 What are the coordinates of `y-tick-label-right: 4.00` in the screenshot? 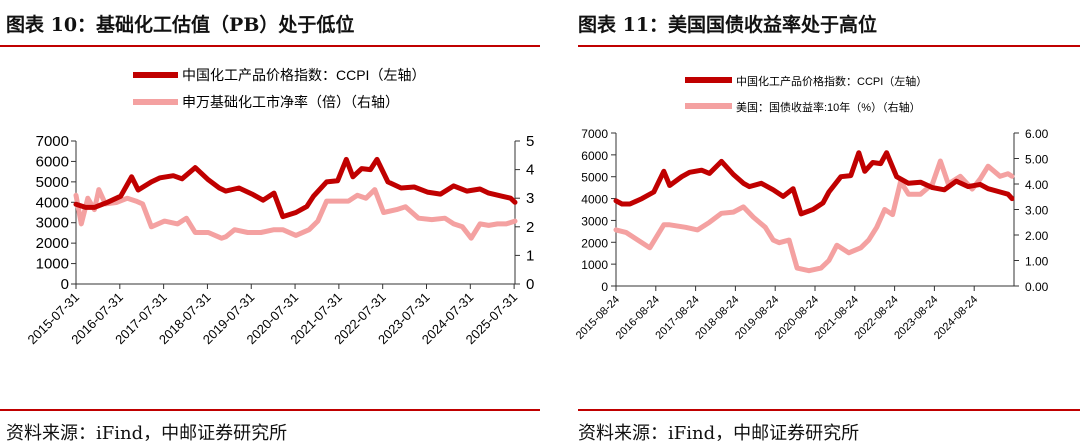 It's located at (1037, 185).